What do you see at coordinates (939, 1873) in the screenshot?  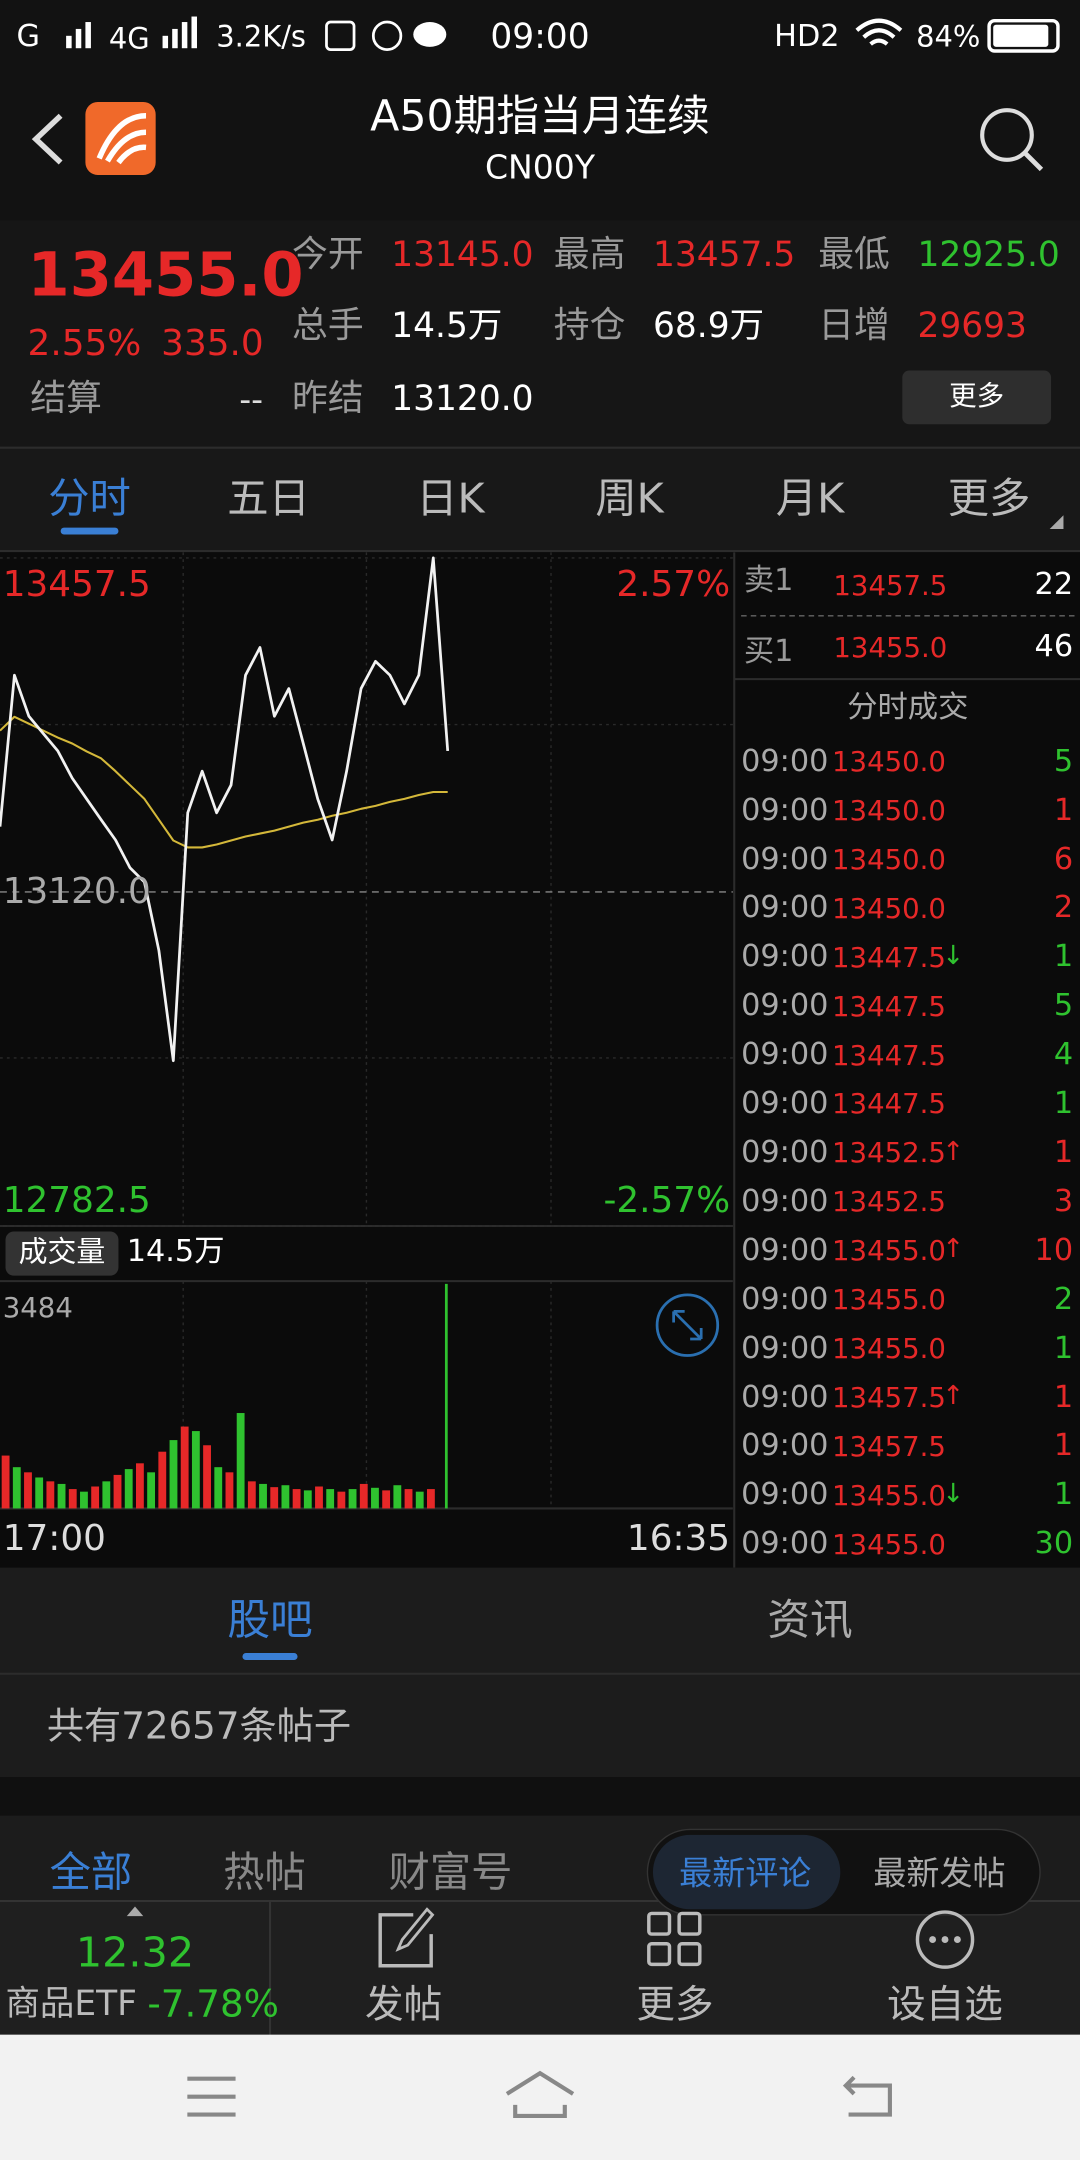 I see `sort-option: 最新发帖` at bounding box center [939, 1873].